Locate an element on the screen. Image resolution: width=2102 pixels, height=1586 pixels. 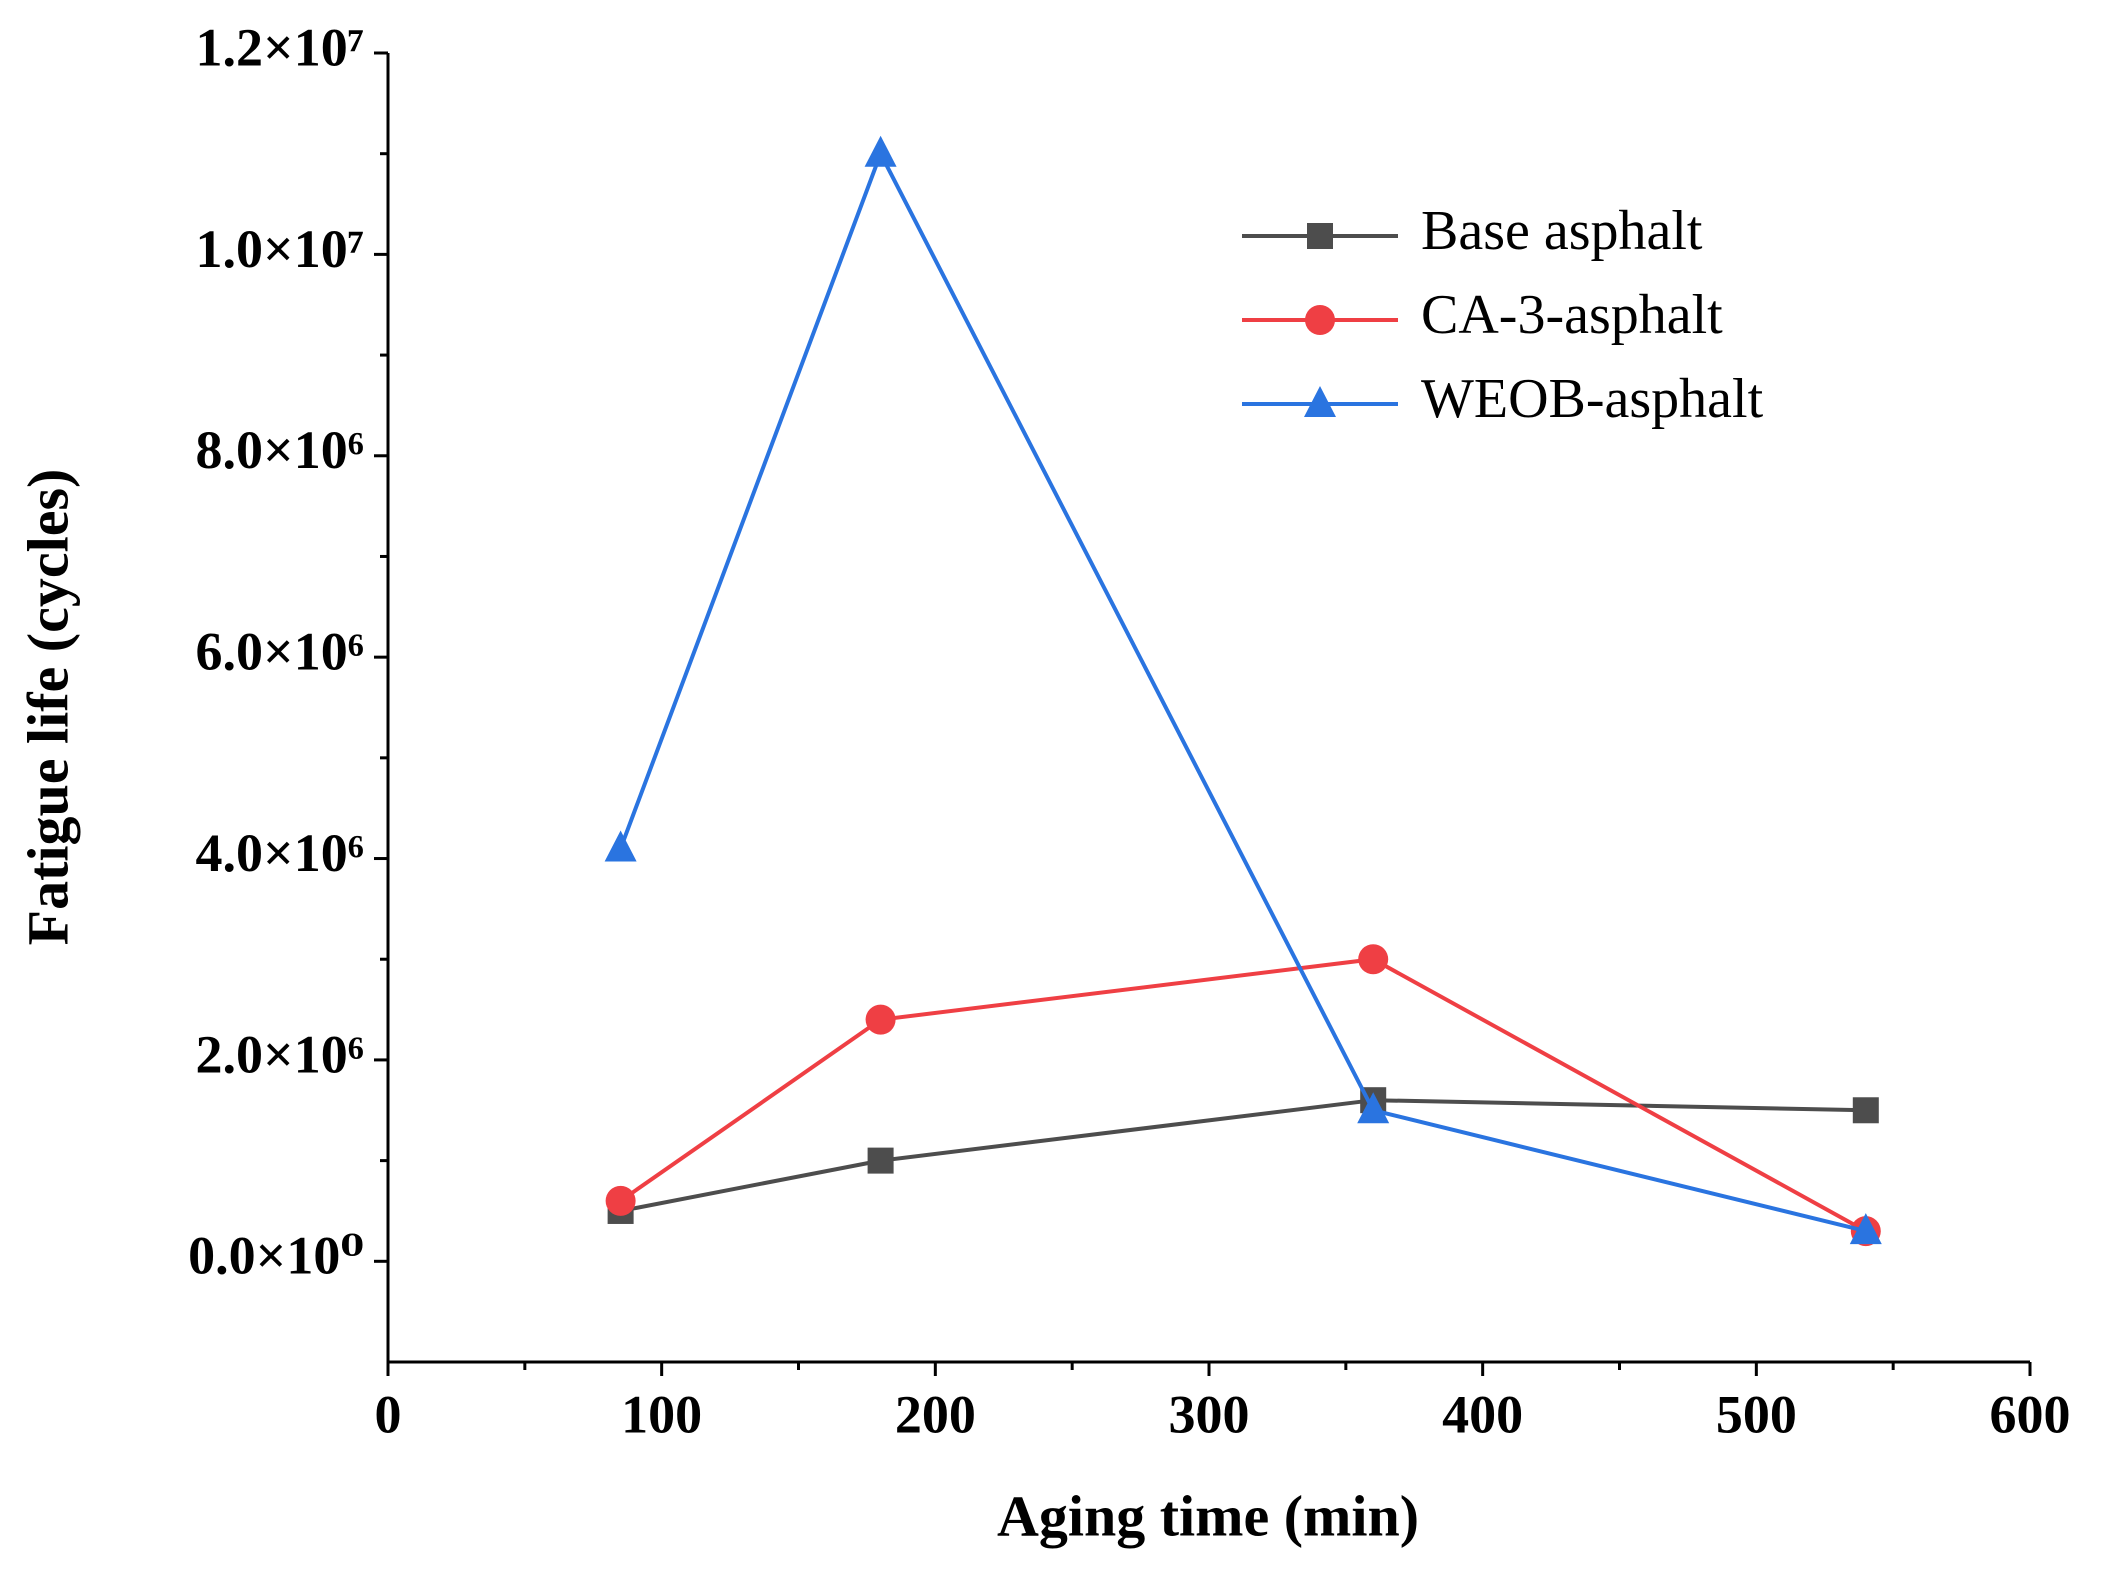
y-tick-label: 4.0×10⁶ is located at coordinates (280, 853).